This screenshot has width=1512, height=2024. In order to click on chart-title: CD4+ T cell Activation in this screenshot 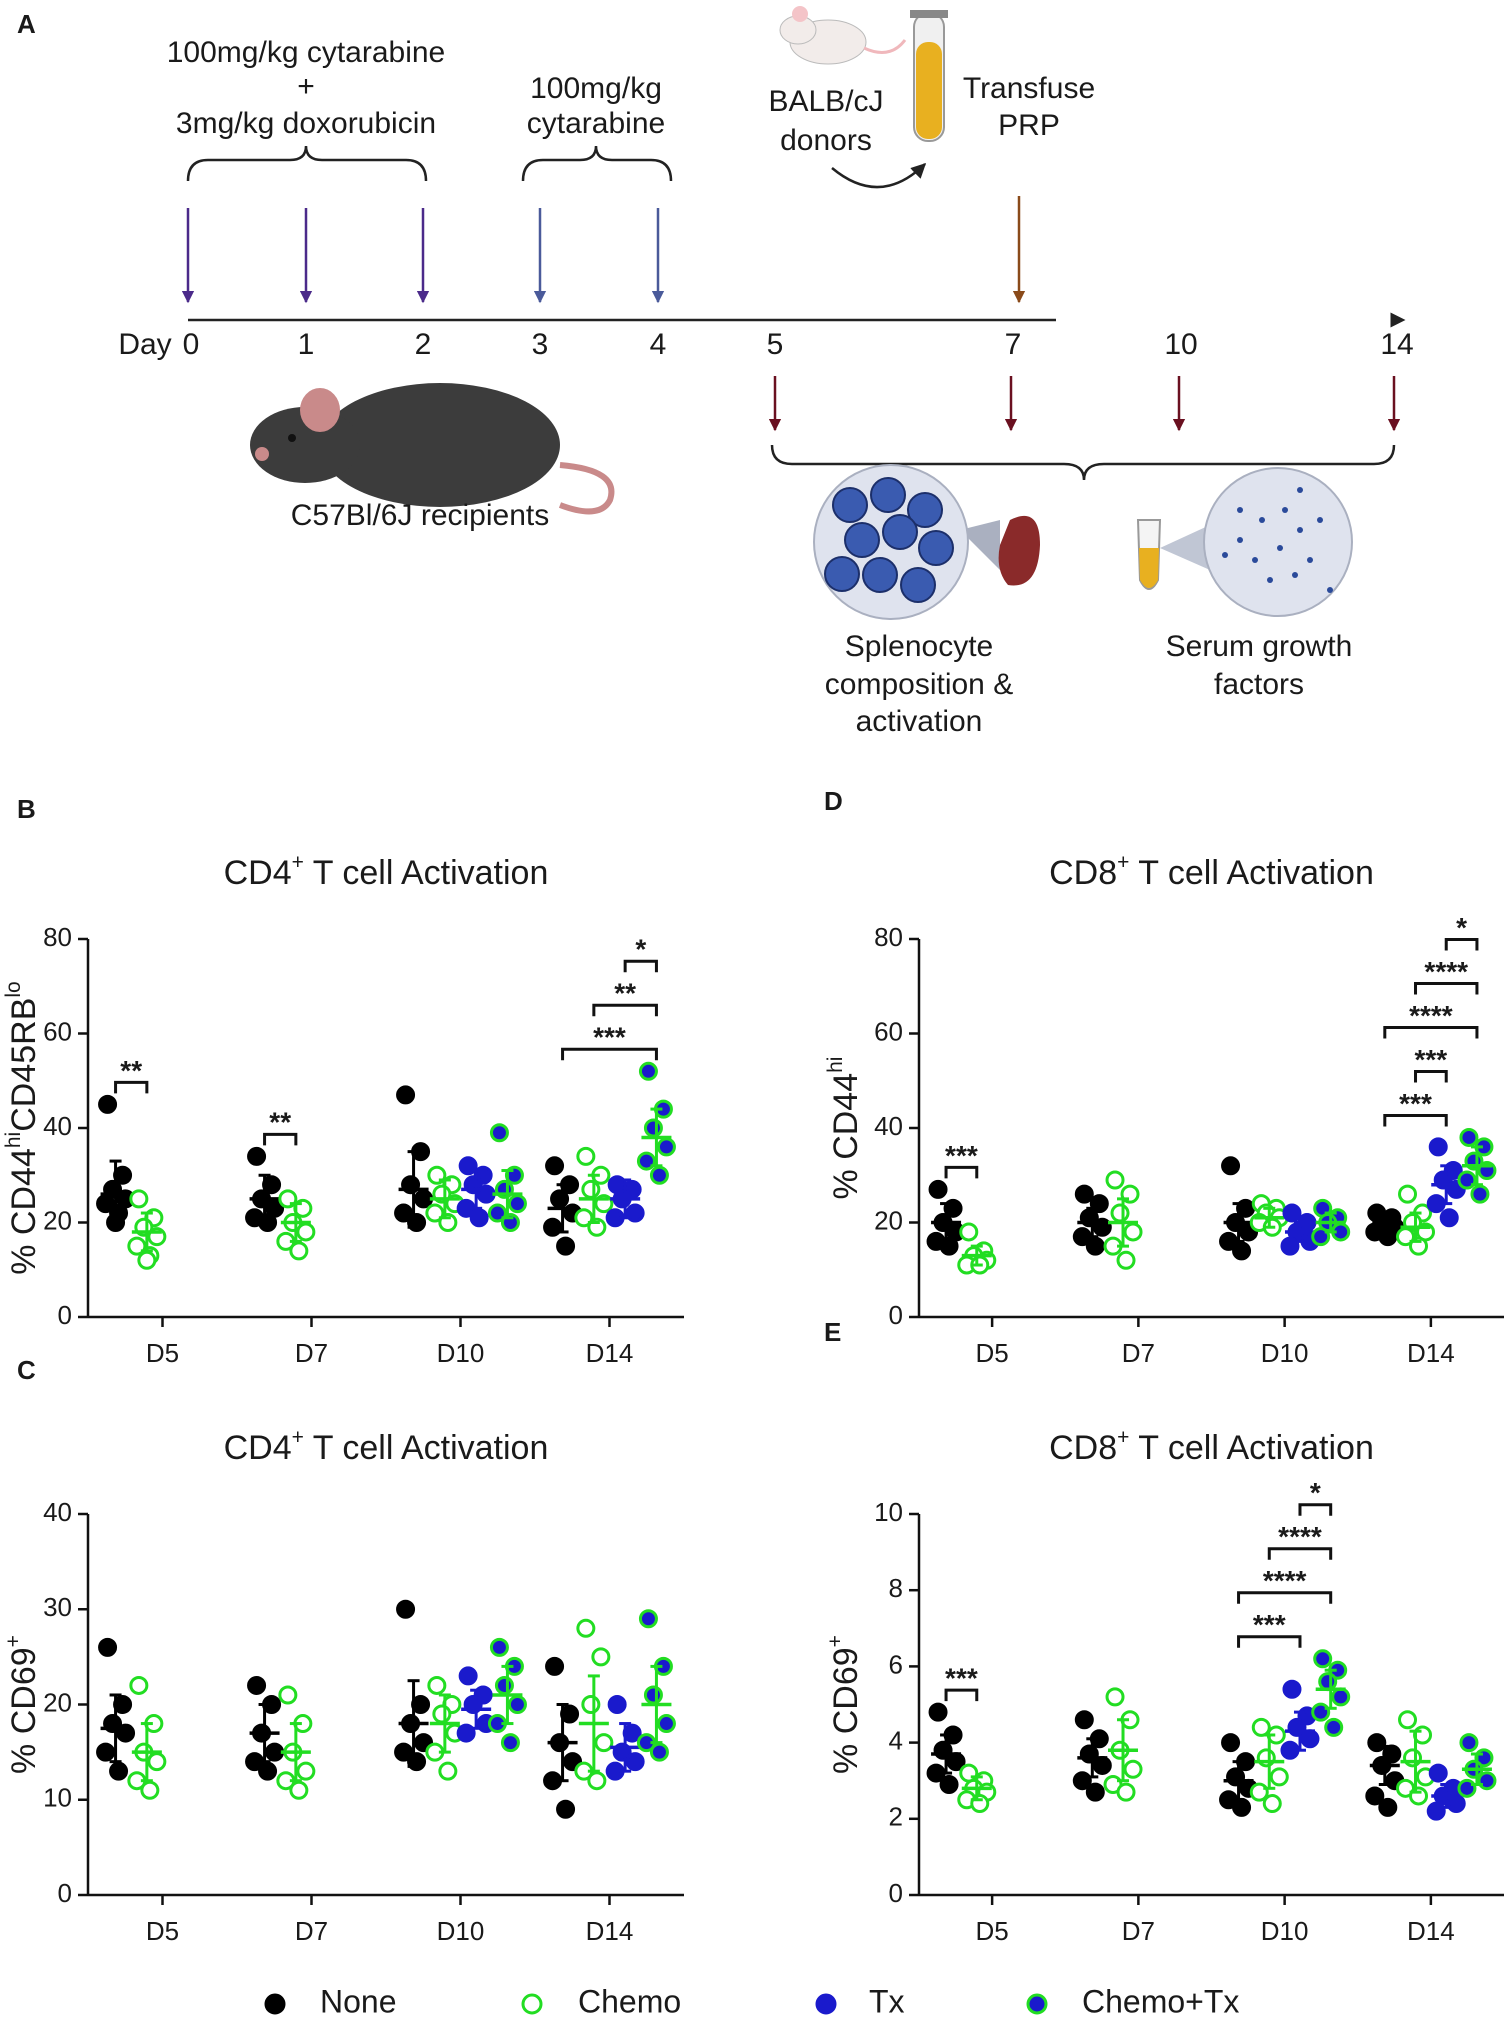, I will do `click(386, 871)`.